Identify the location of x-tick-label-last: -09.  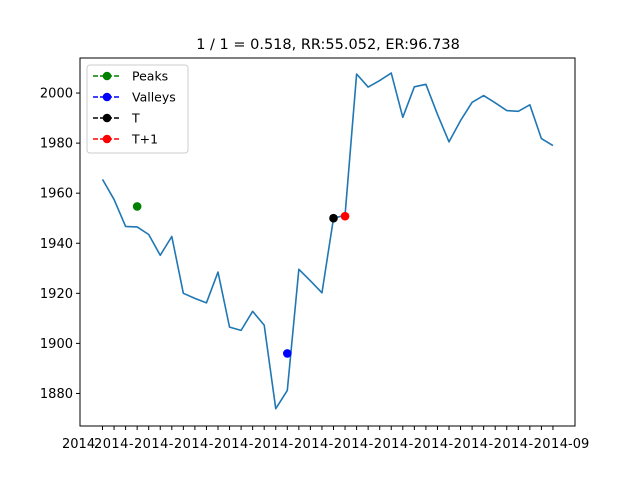
(578, 444).